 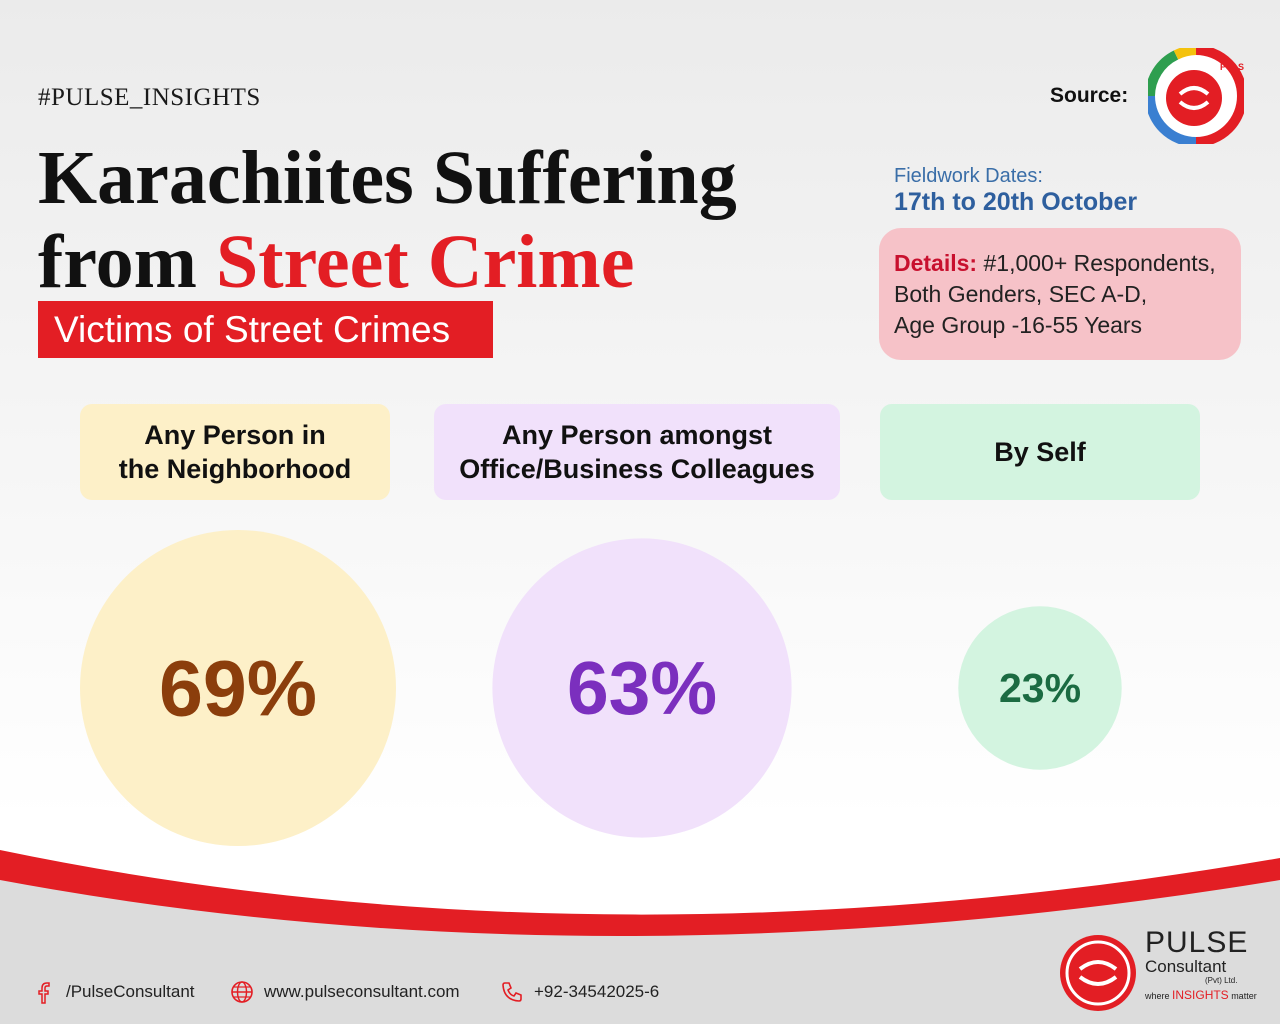 I want to click on category-label-self: By Self, so click(x=1040, y=452).